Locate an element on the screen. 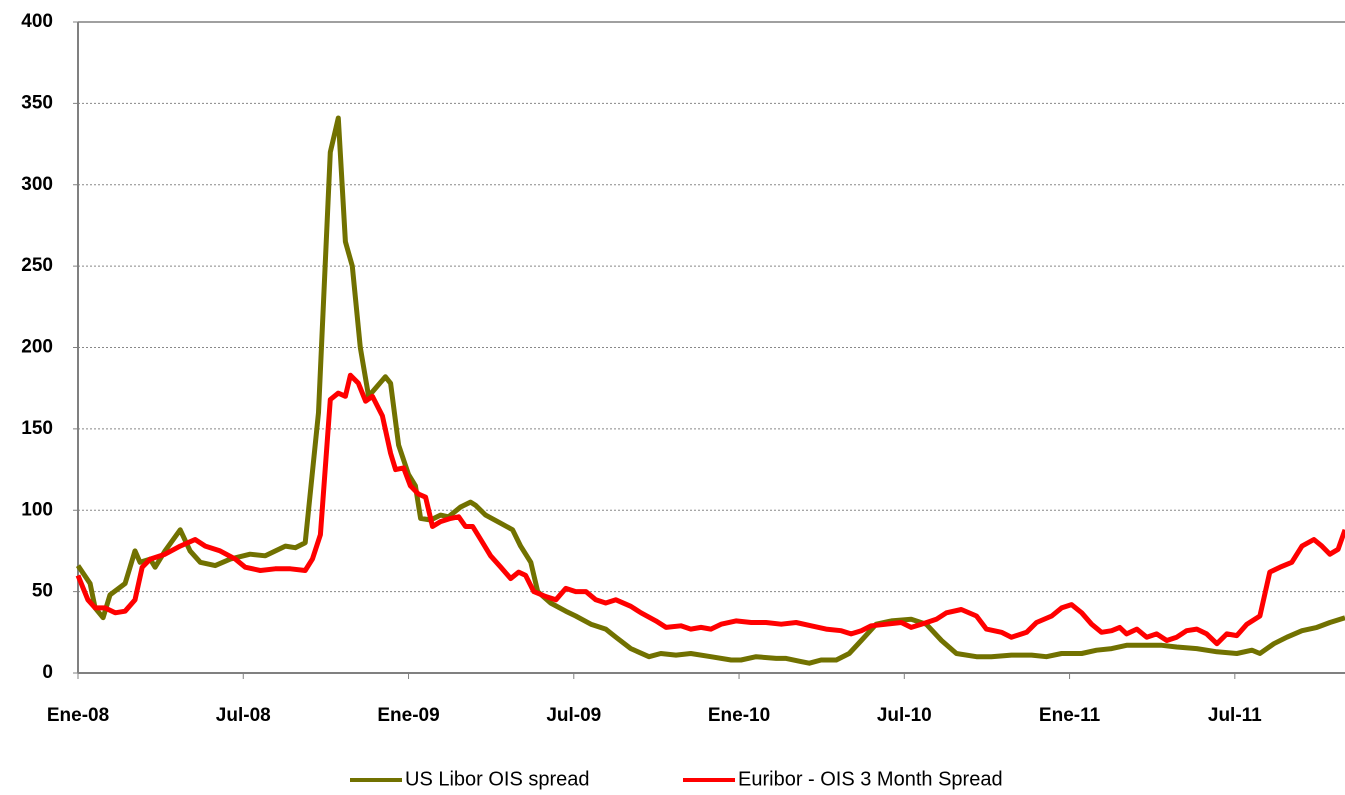  y-tick-label: 200 is located at coordinates (37, 347).